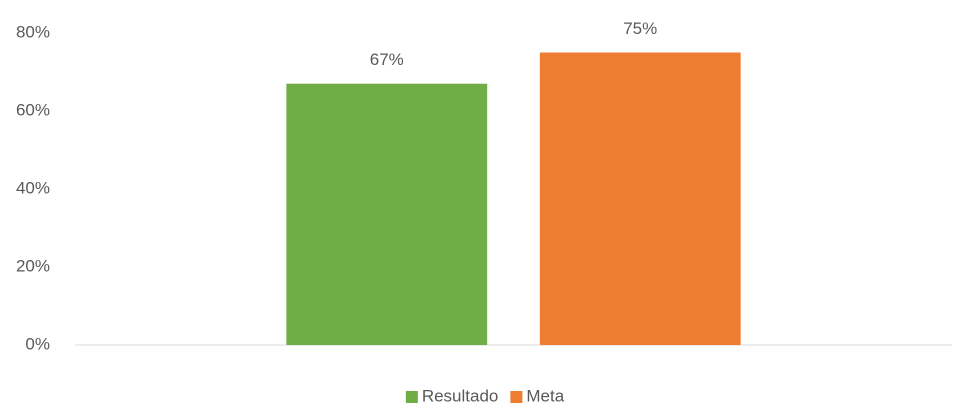 This screenshot has width=954, height=411. I want to click on y-tick-label: 40%, so click(33, 187).